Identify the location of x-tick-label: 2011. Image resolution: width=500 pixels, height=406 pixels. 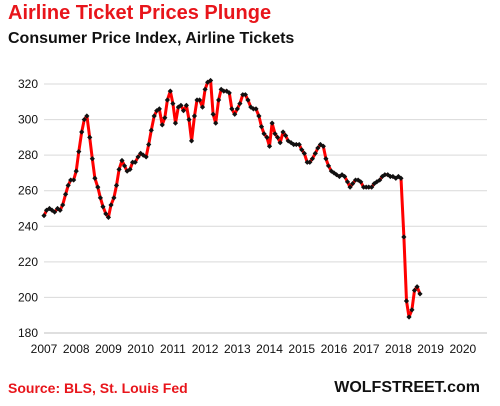
(173, 349).